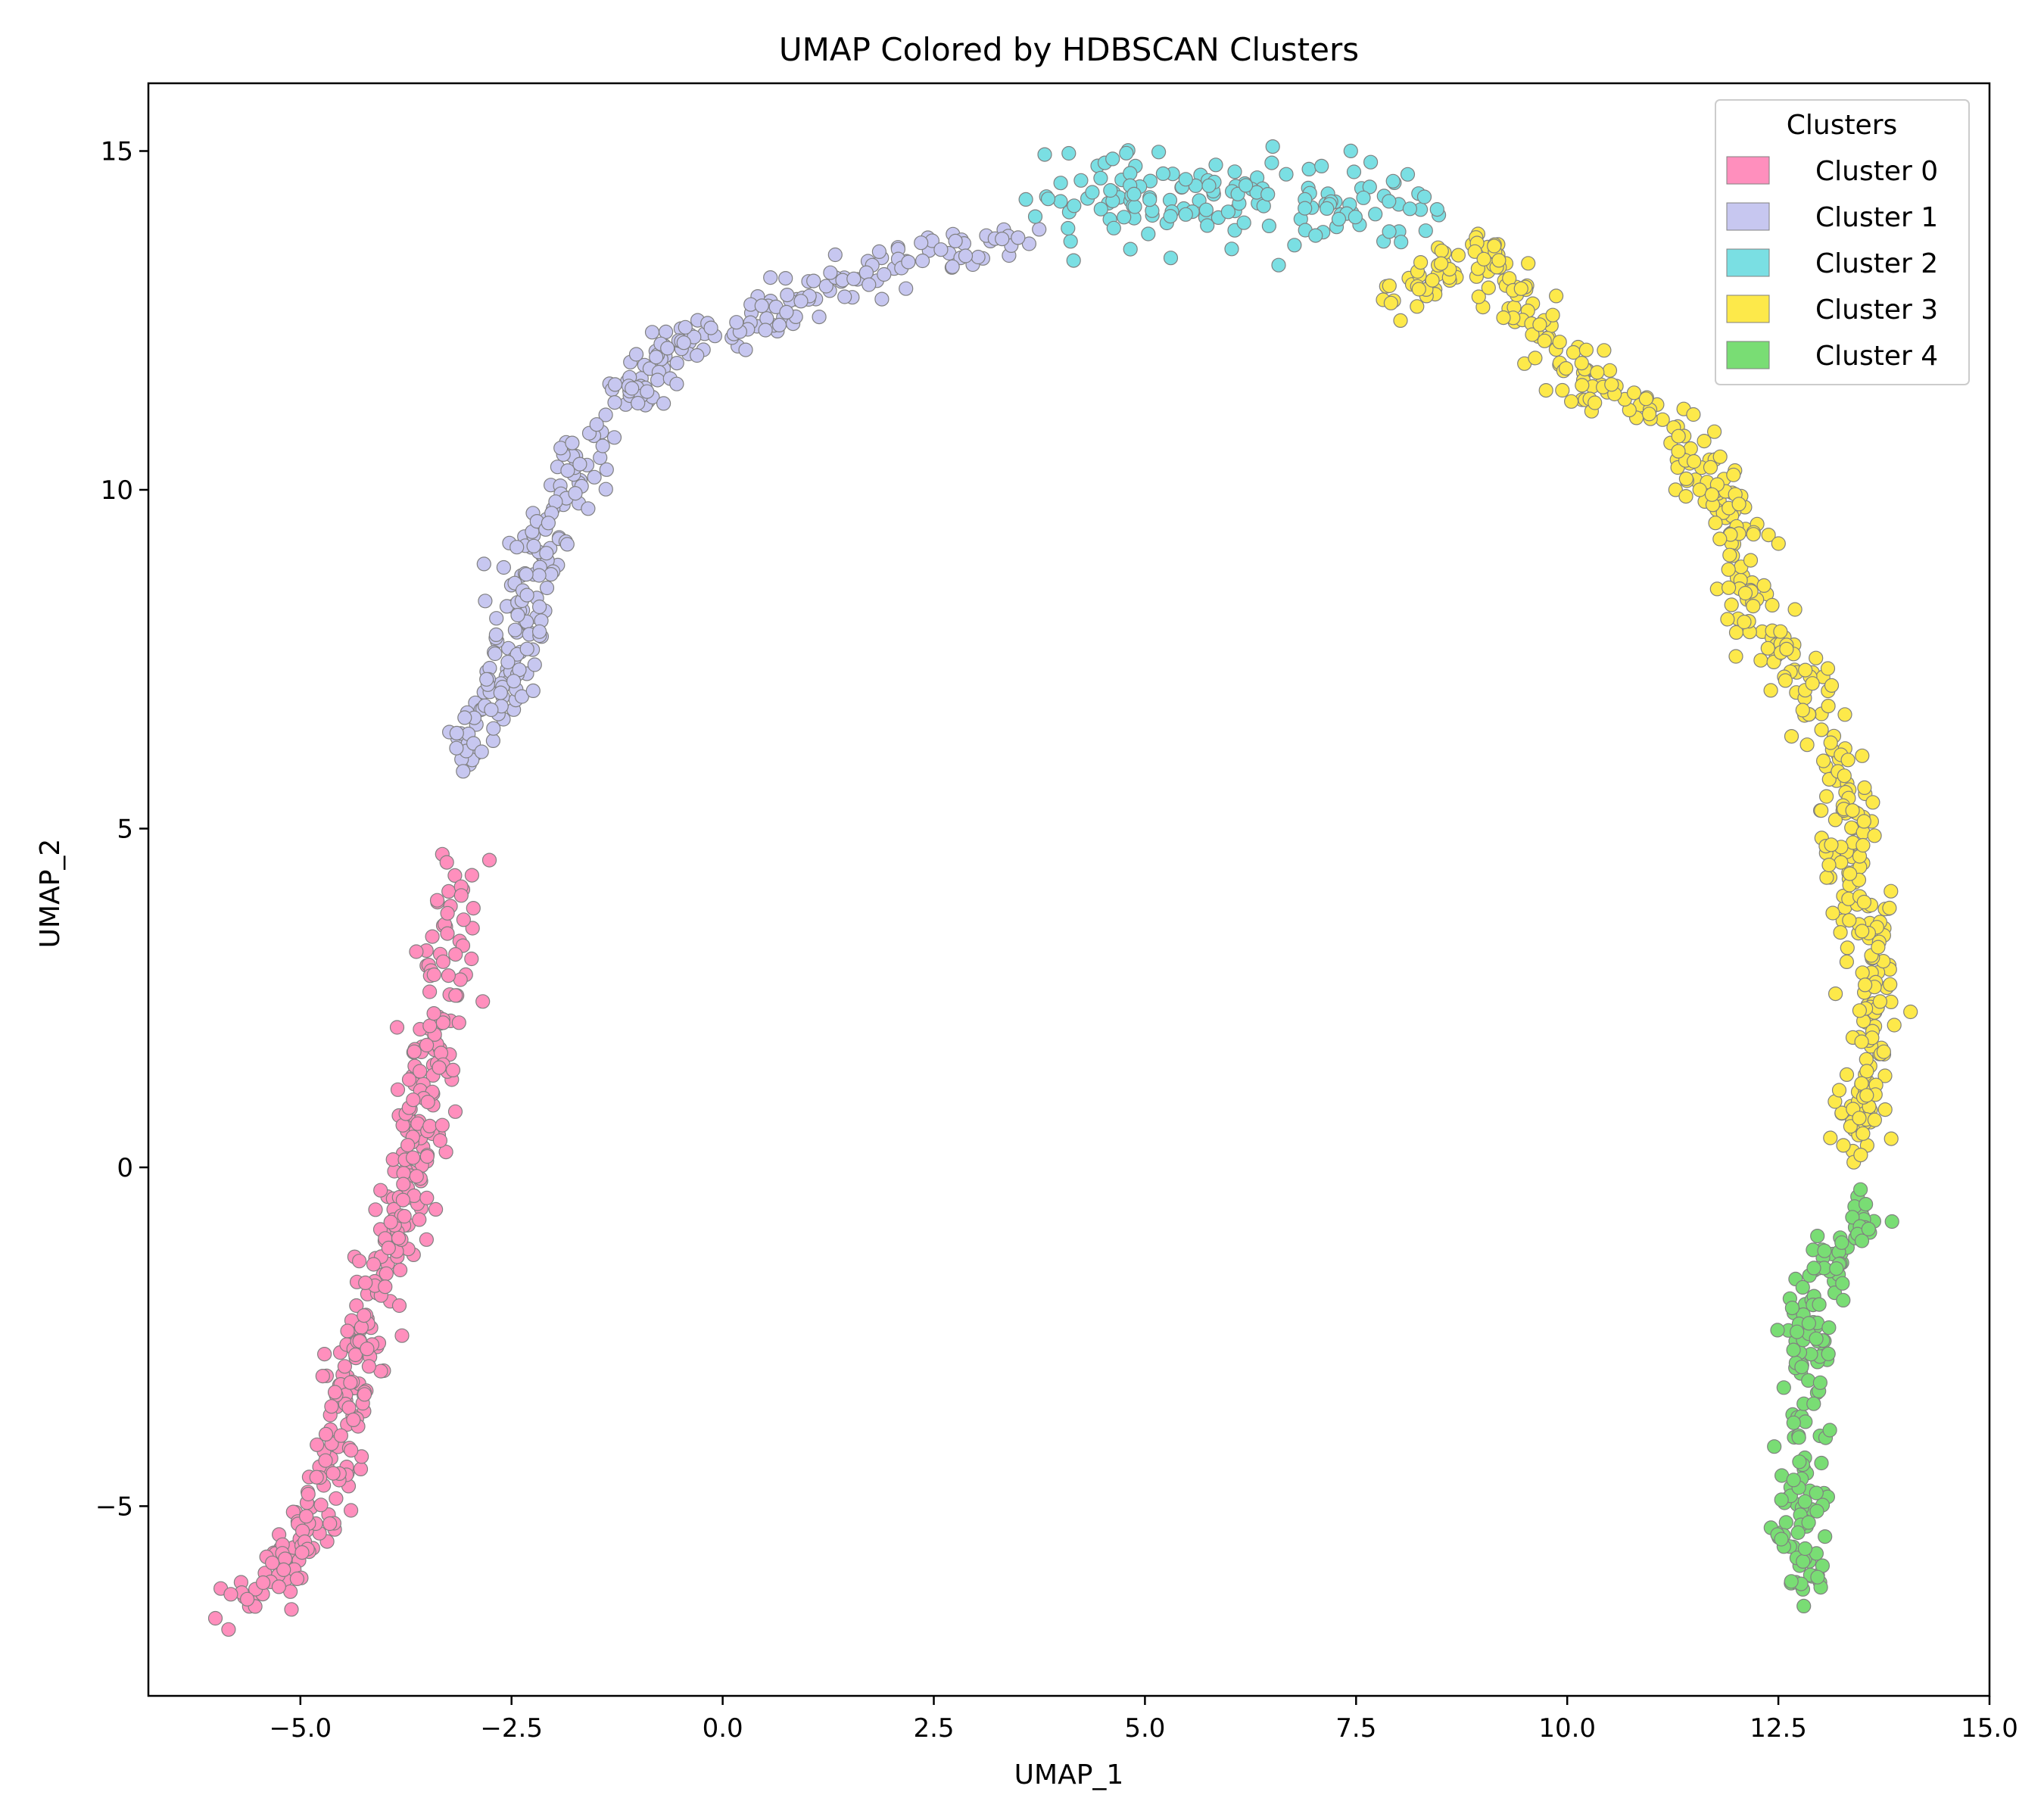  I want to click on x-tick-label: 7.5, so click(1355, 1728).